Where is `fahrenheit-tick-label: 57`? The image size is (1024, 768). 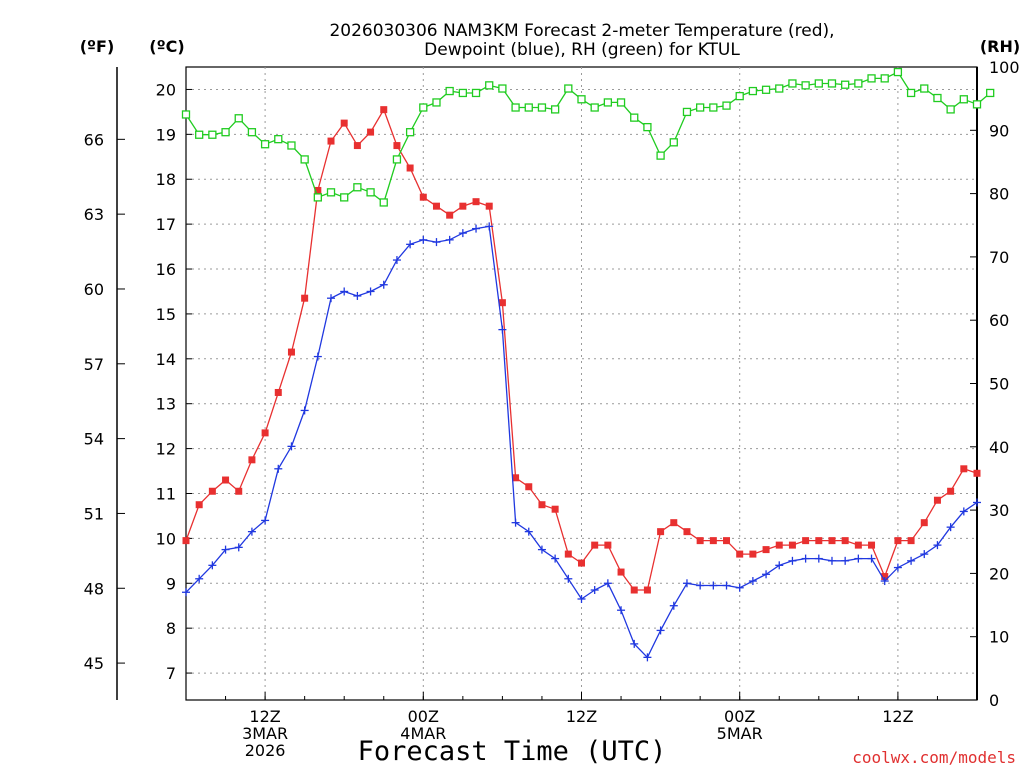 fahrenheit-tick-label: 57 is located at coordinates (94, 364).